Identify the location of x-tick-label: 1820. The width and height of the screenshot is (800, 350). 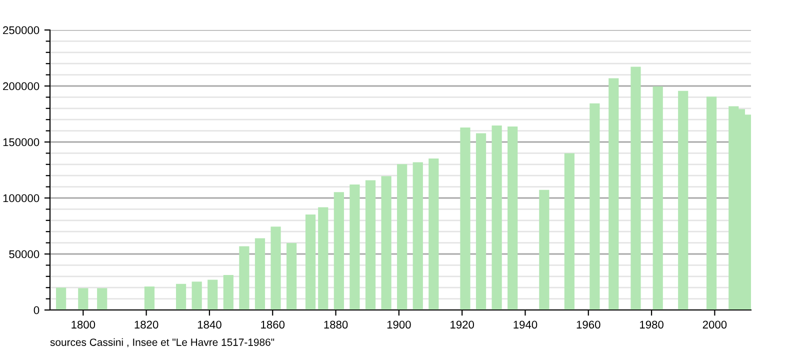
(146, 324).